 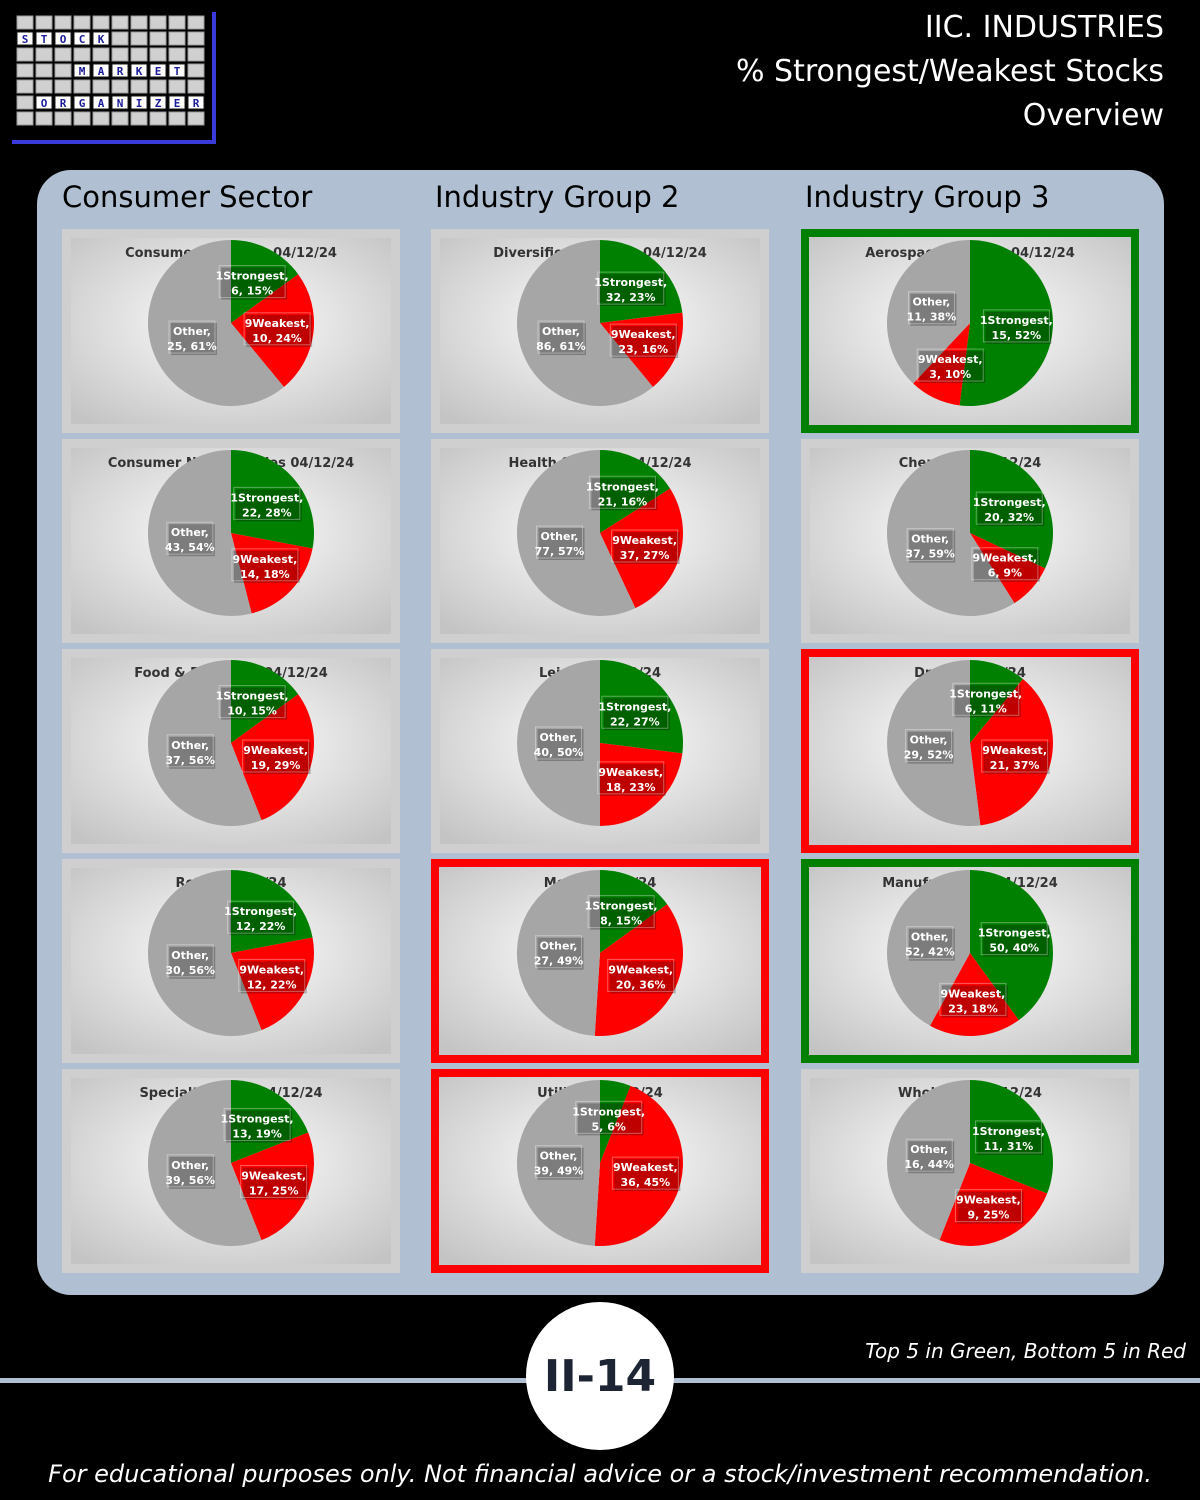 What do you see at coordinates (646, 1174) in the screenshot?
I see `data-label-weakest: 9Weakest, 36, 45%` at bounding box center [646, 1174].